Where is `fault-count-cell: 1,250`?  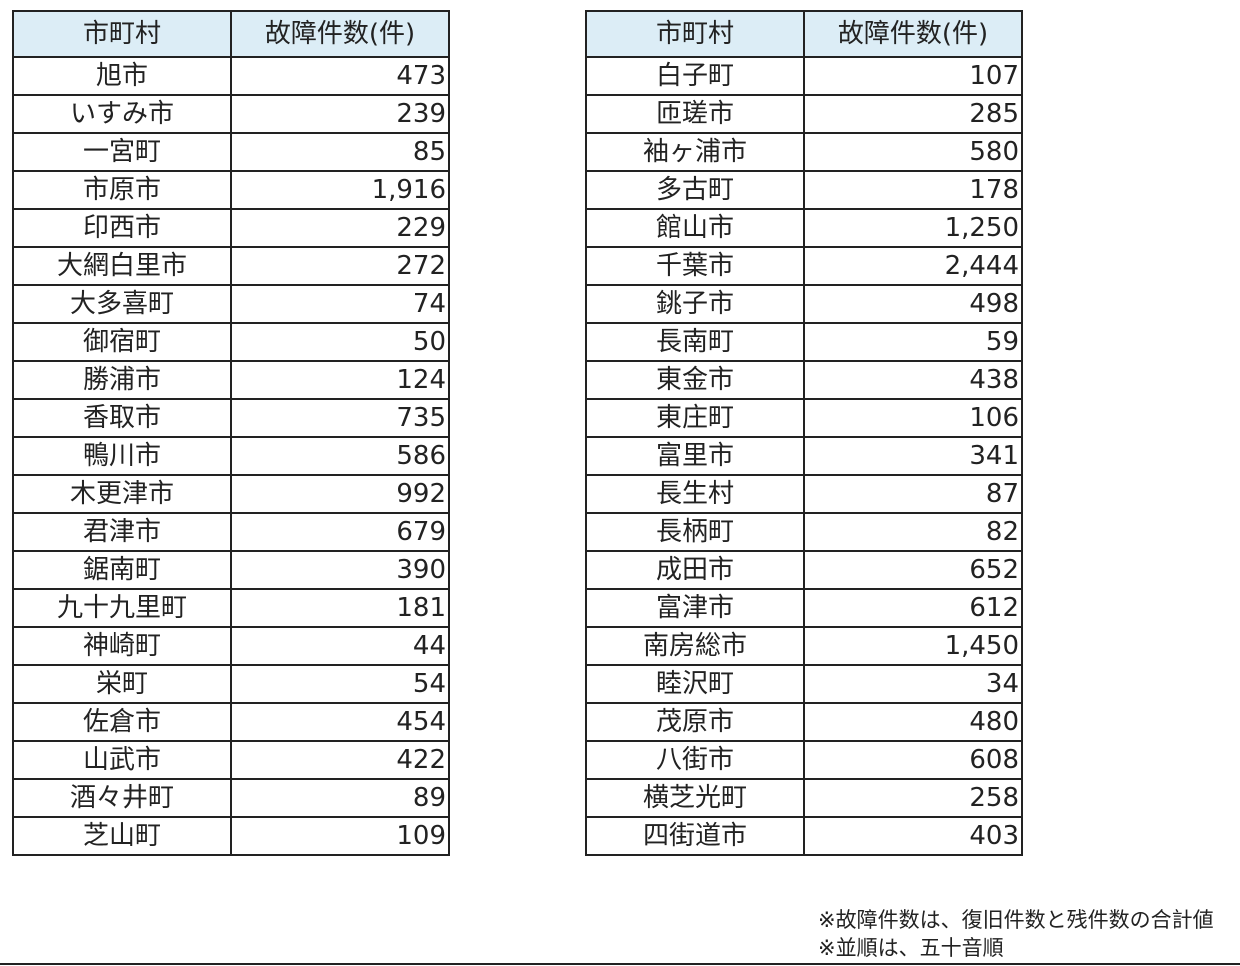 fault-count-cell: 1,250 is located at coordinates (913, 228).